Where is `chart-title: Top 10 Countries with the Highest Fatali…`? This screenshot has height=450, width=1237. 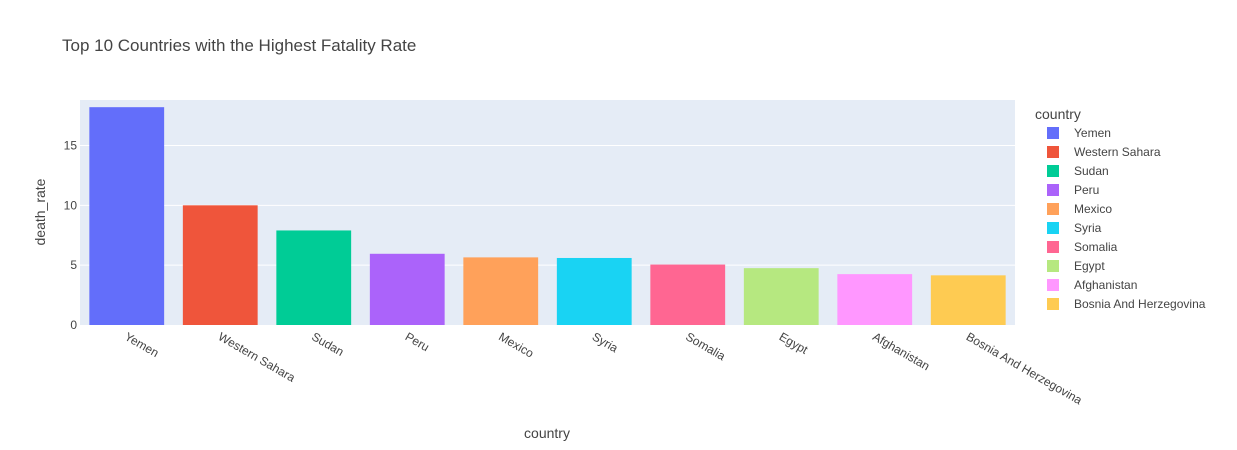
chart-title: Top 10 Countries with the Highest Fatali… is located at coordinates (239, 45).